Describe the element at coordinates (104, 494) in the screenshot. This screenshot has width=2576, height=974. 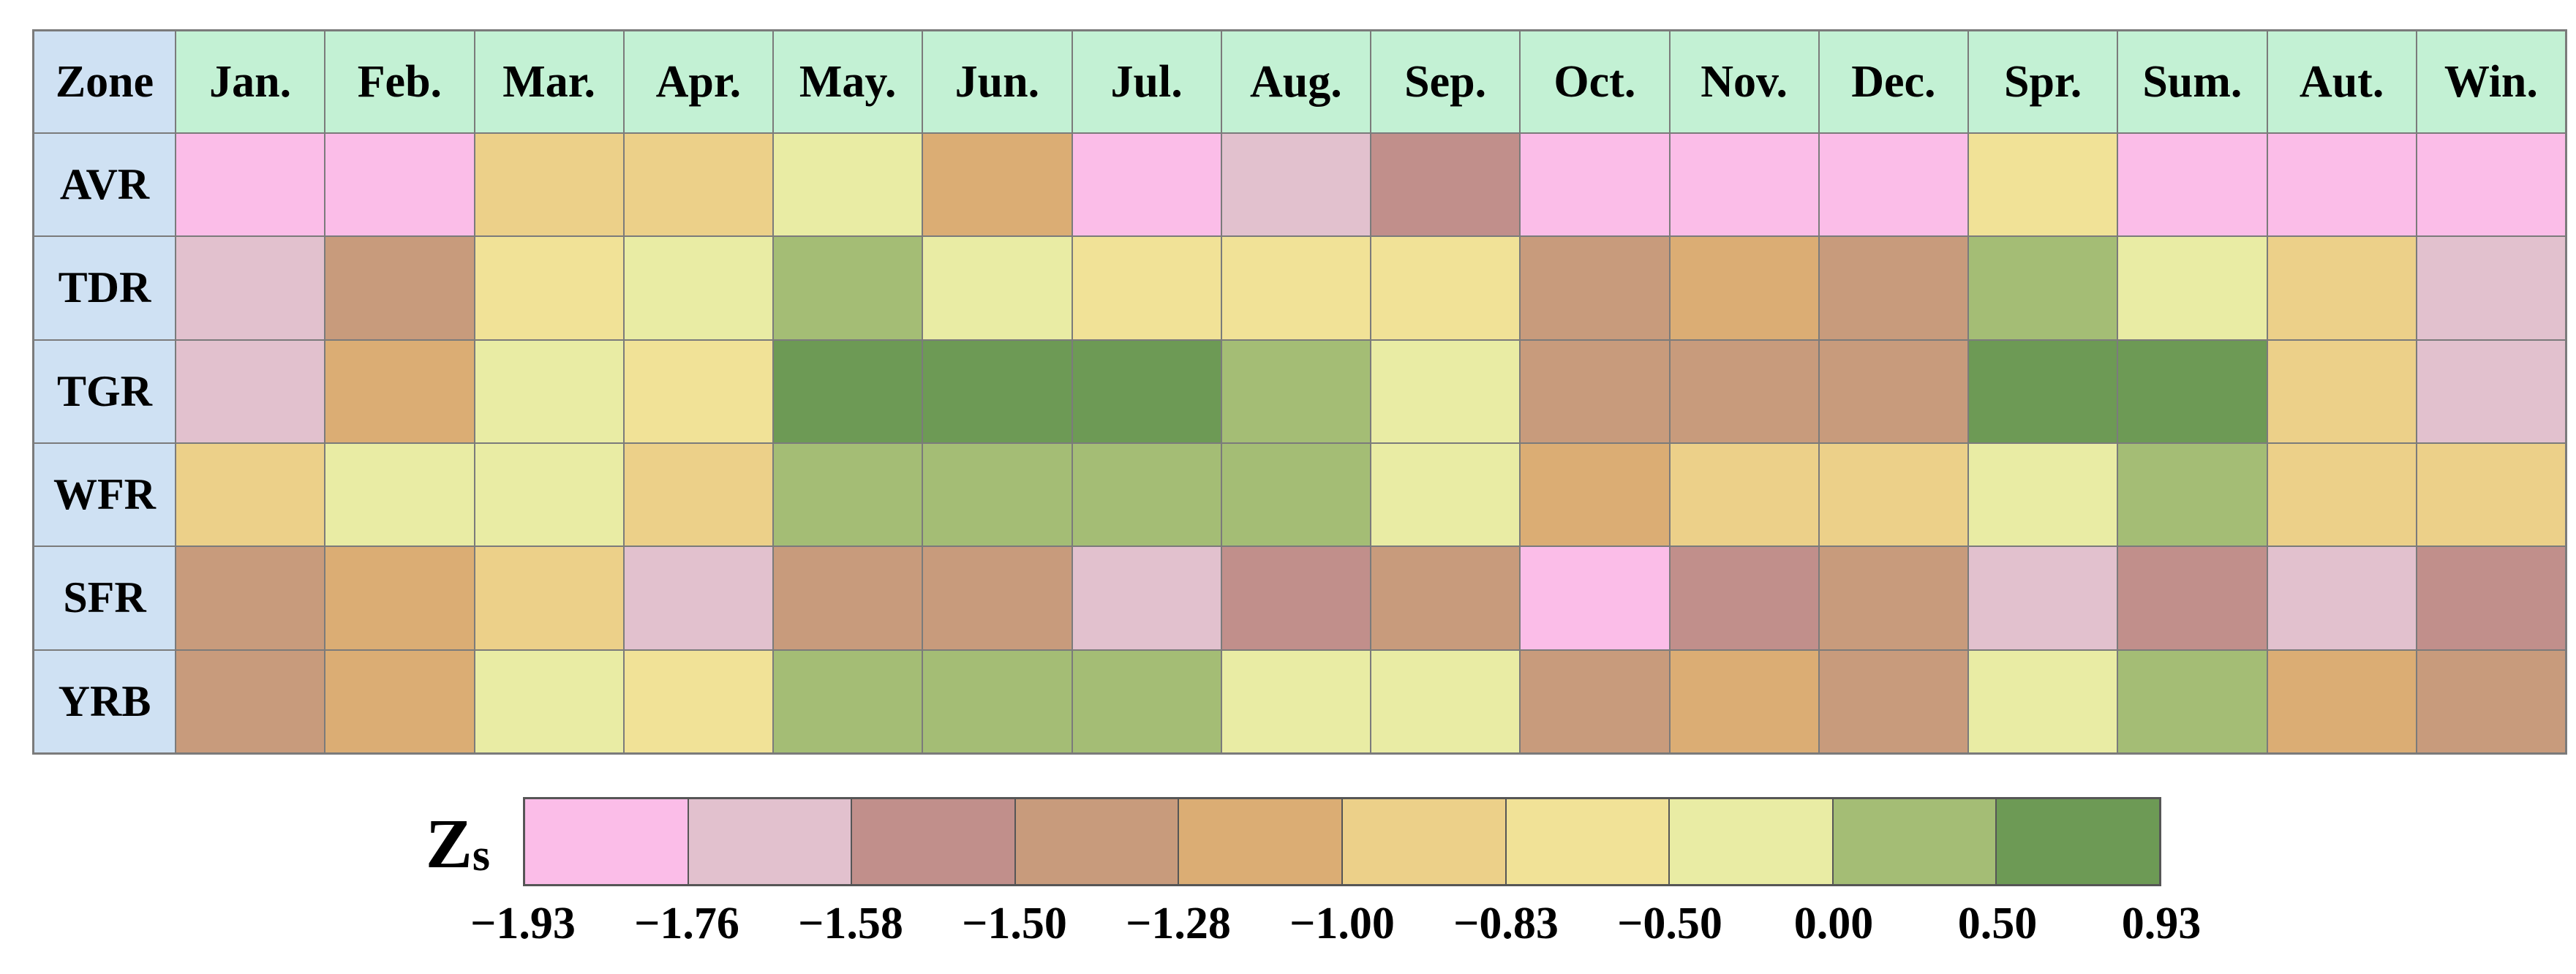
I see `zone-label: WFR` at that location.